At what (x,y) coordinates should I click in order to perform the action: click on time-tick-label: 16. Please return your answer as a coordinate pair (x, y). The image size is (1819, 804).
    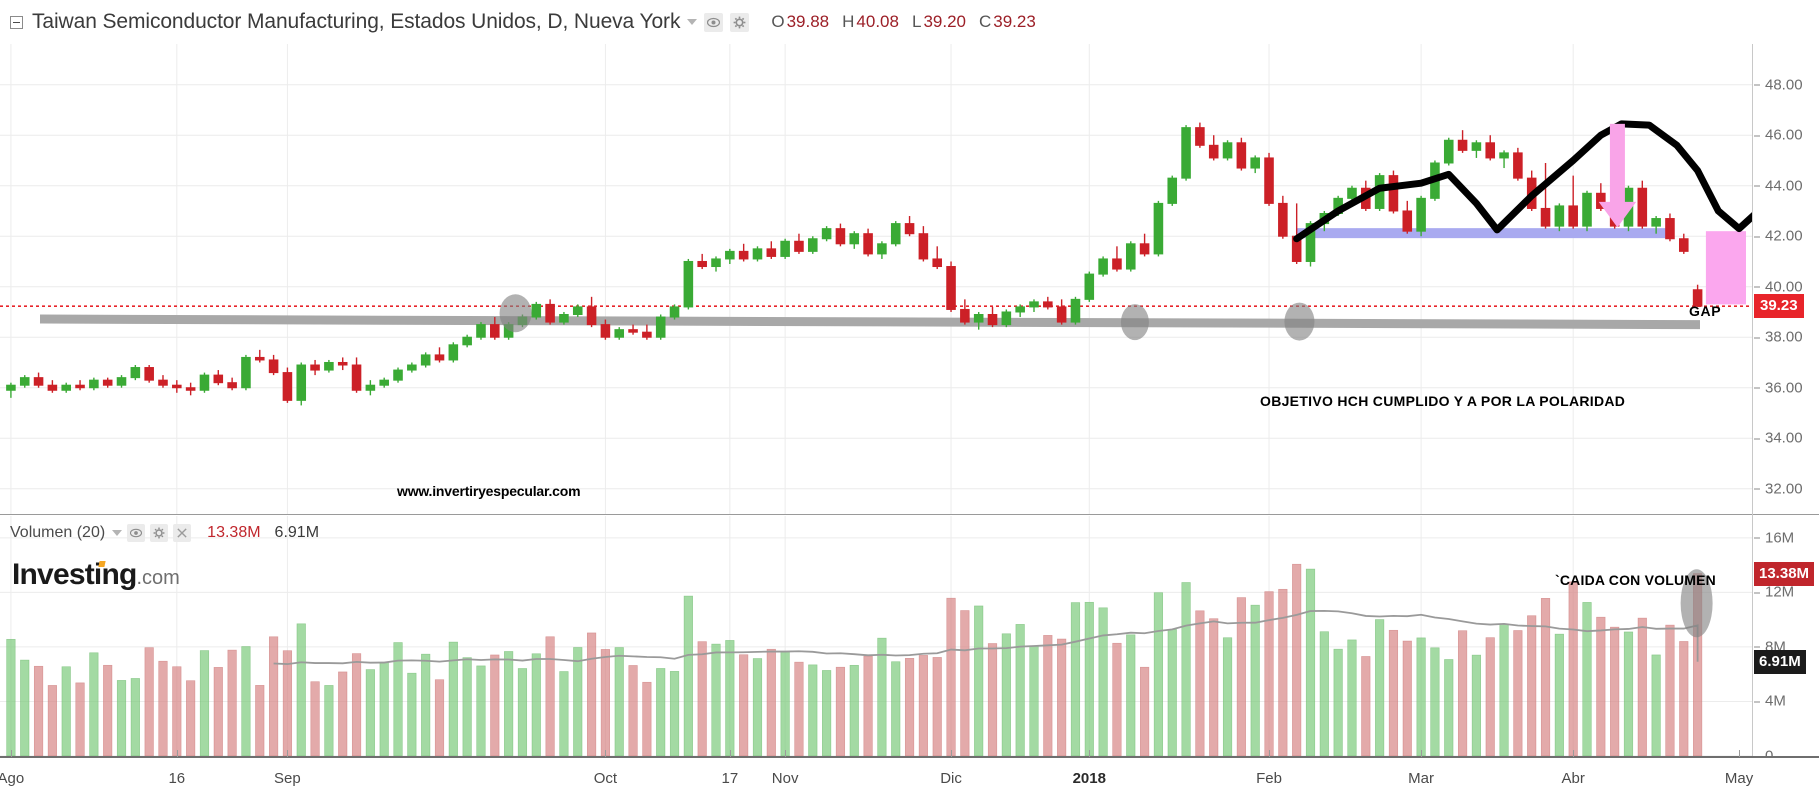
    Looking at the image, I should click on (177, 778).